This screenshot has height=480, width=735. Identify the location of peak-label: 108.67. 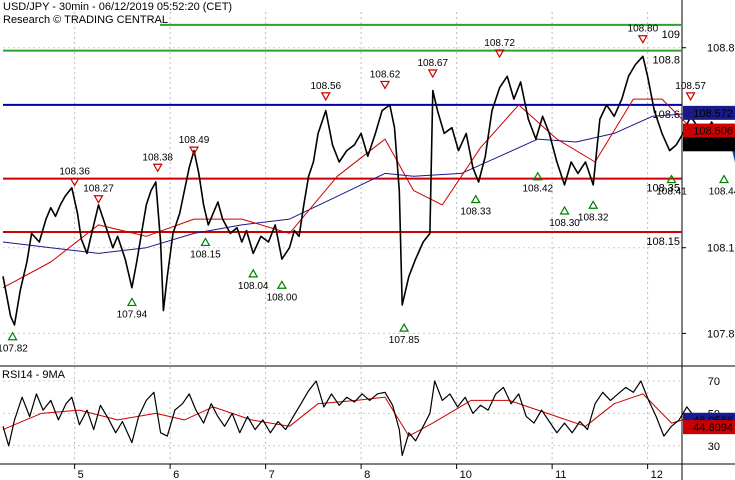
(432, 63).